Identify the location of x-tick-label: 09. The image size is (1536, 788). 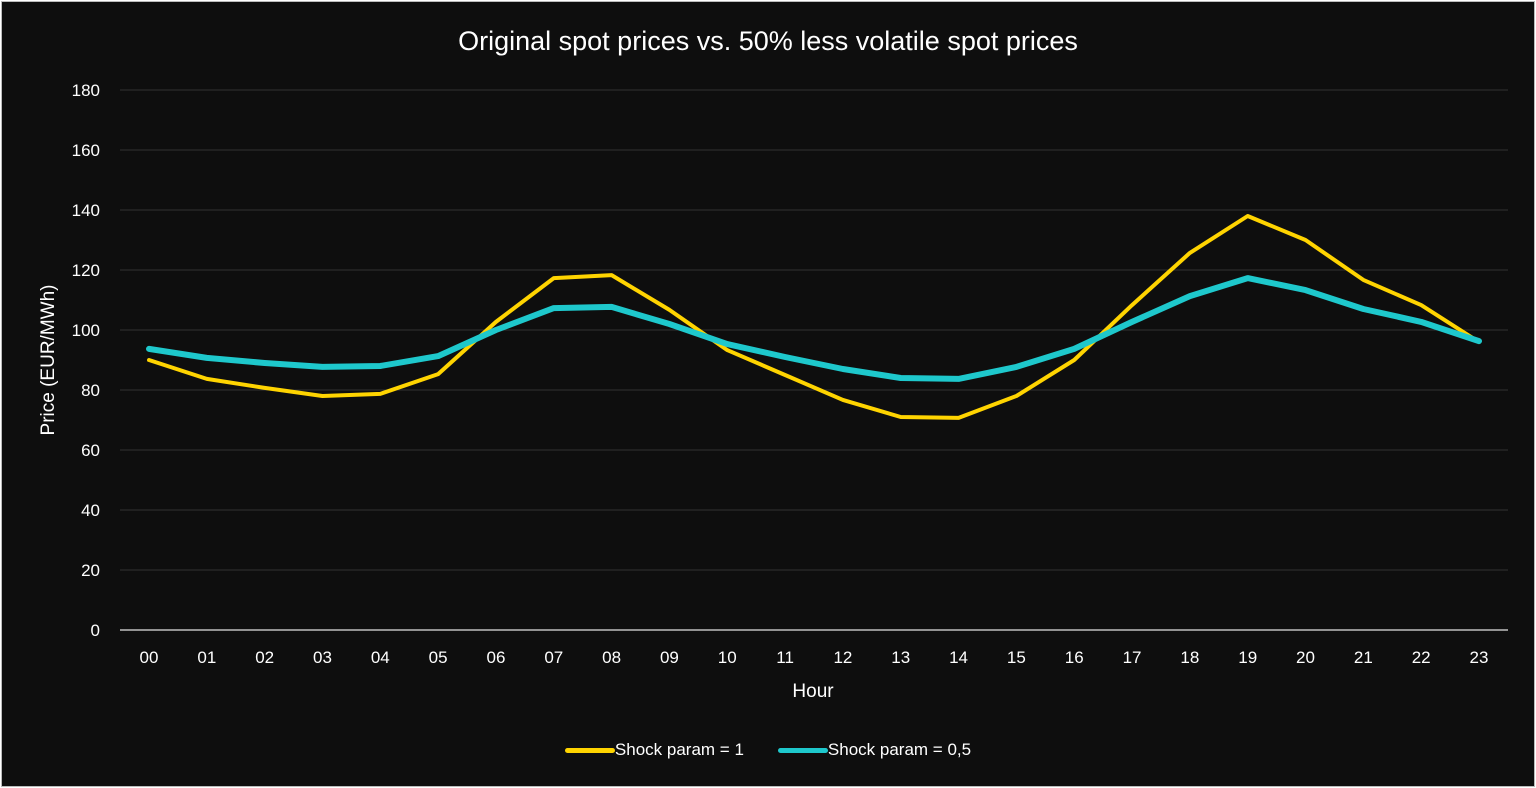
(669, 657).